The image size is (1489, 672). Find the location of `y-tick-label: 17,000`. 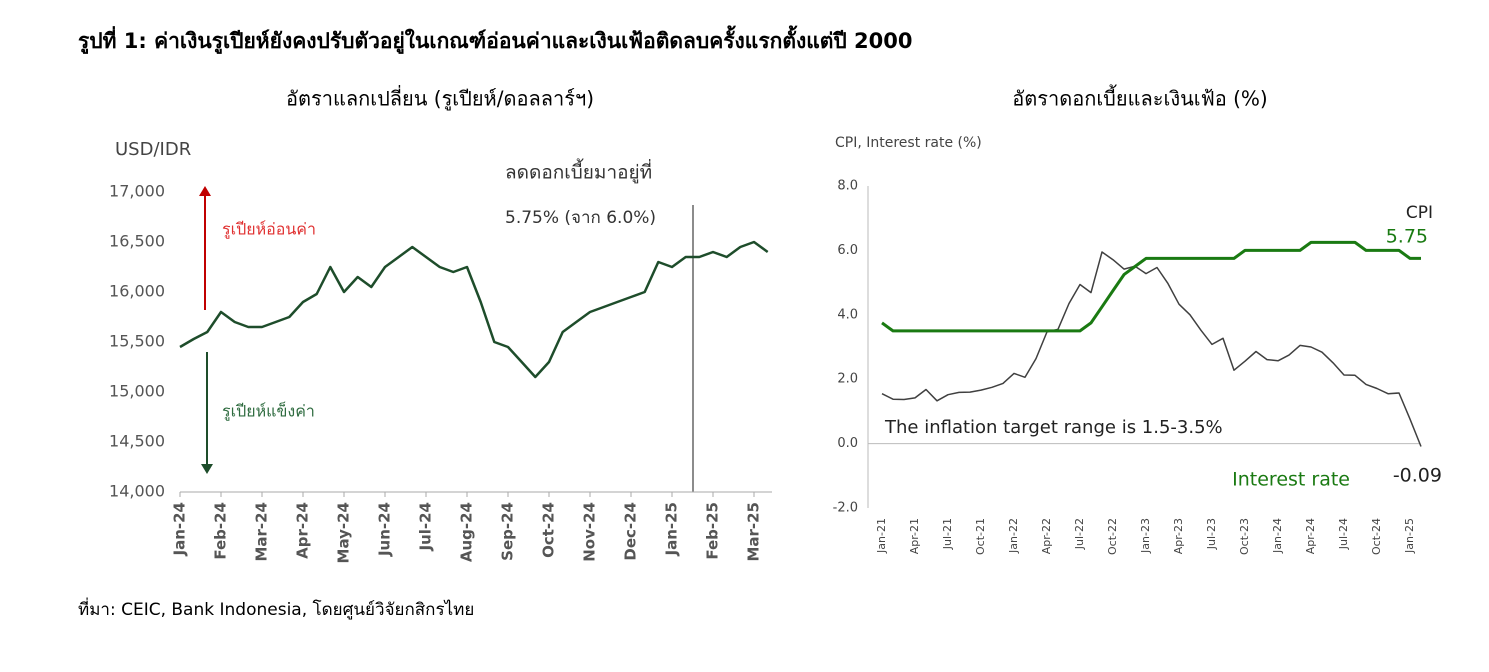

y-tick-label: 17,000 is located at coordinates (137, 191).